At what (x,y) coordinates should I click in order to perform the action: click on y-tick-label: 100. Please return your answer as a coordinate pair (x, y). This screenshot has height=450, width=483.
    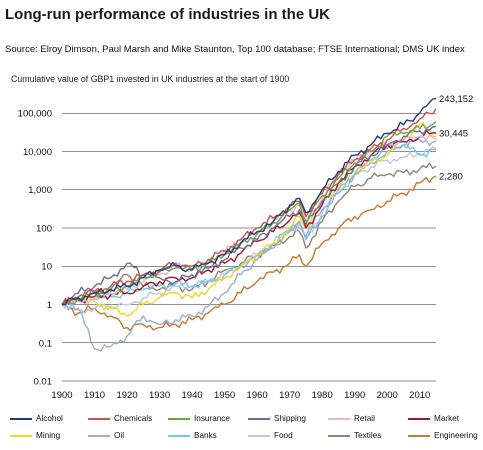
    Looking at the image, I should click on (44, 228).